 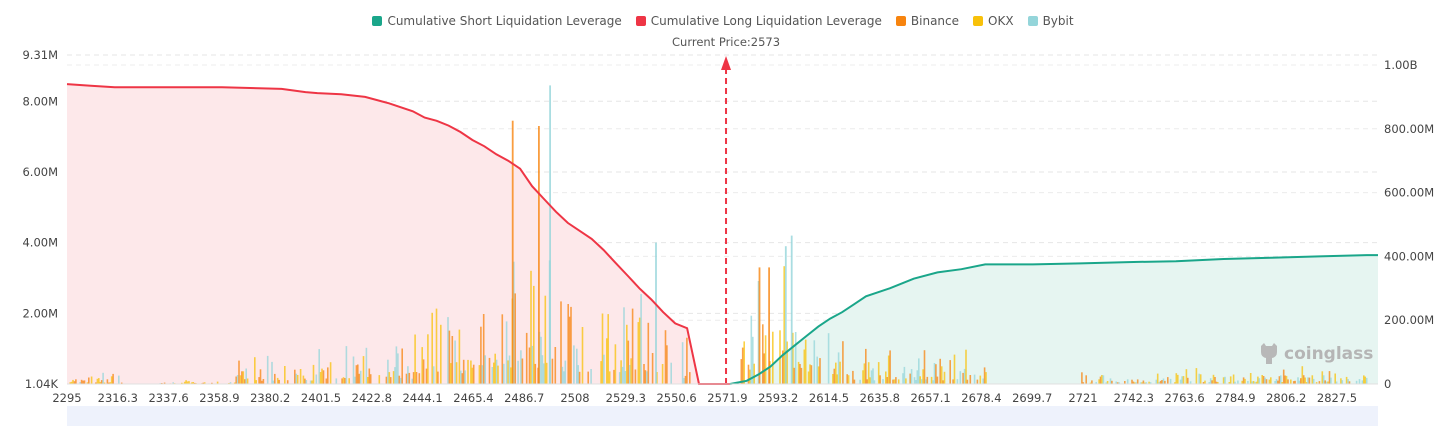 What do you see at coordinates (1050, 21) in the screenshot?
I see `legend-item-bybit: Bybit` at bounding box center [1050, 21].